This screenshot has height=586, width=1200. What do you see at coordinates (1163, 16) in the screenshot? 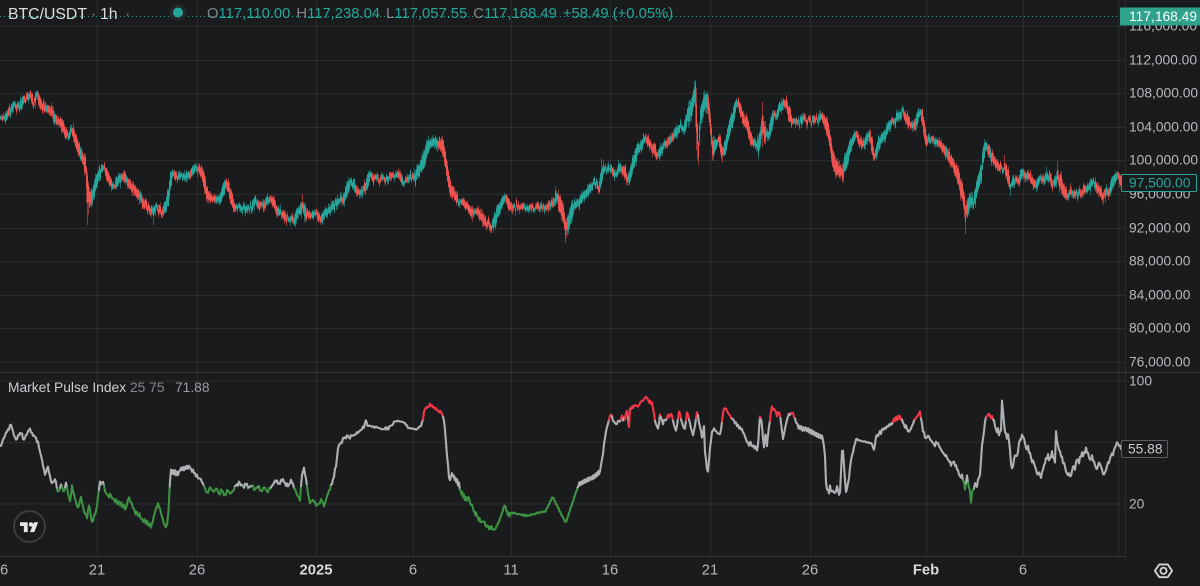
I see `svg-text: 117,168.49` at bounding box center [1163, 16].